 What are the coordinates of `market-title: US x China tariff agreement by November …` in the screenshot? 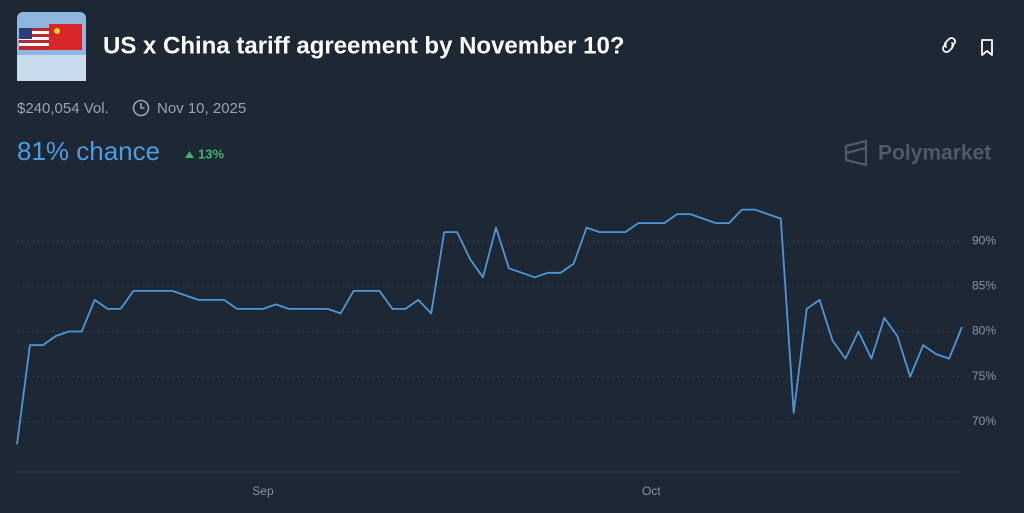 It's located at (363, 45).